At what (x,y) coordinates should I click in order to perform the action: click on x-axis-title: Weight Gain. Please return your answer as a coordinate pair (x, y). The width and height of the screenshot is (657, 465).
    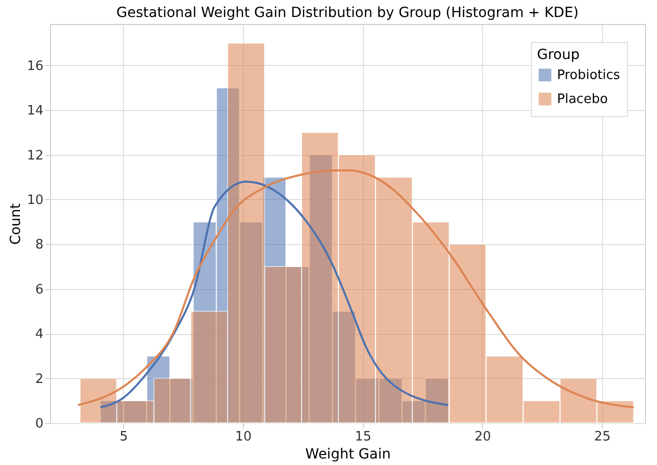
    Looking at the image, I should click on (348, 454).